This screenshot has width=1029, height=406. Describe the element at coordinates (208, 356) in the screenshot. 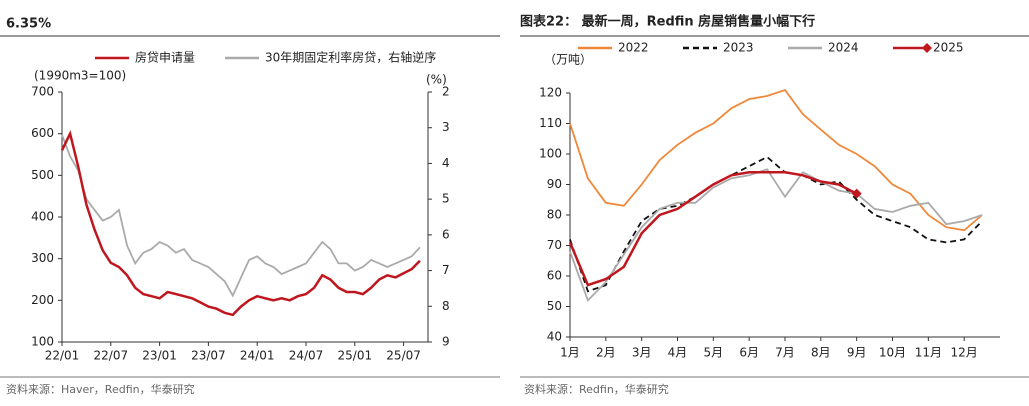

I see `x-tick-label: 23/07` at that location.